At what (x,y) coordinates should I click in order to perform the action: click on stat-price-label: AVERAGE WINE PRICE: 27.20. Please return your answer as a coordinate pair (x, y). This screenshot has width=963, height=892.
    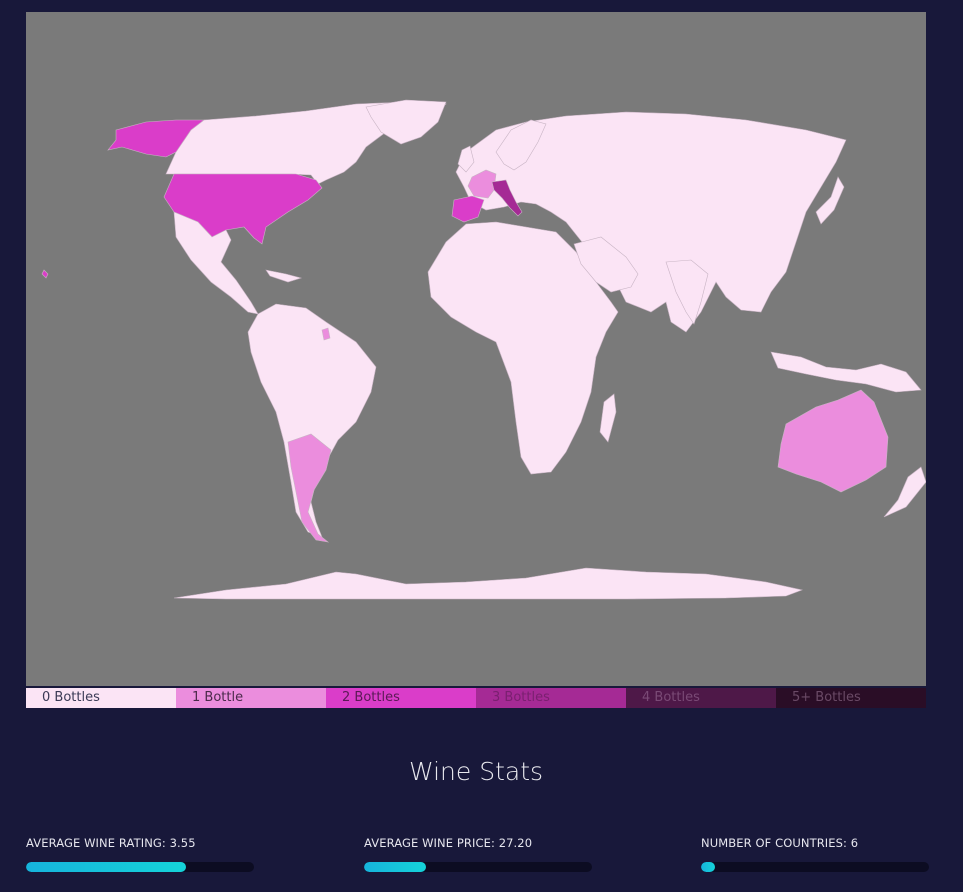
    Looking at the image, I should click on (448, 843).